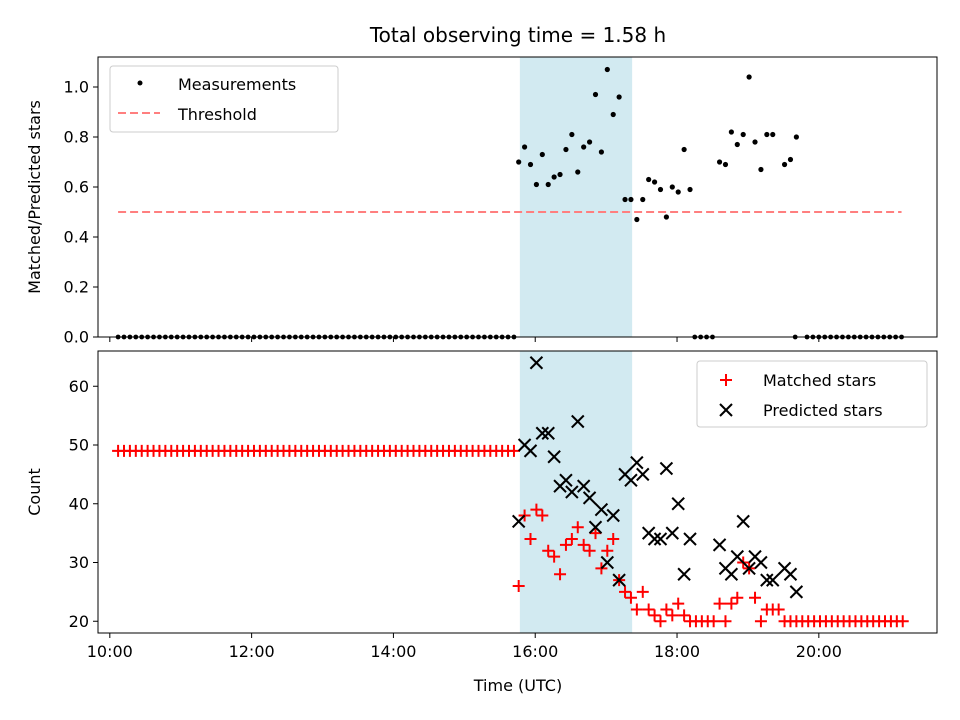  Describe the element at coordinates (76, 237) in the screenshot. I see `top-y-tick-label: 0.4` at that location.